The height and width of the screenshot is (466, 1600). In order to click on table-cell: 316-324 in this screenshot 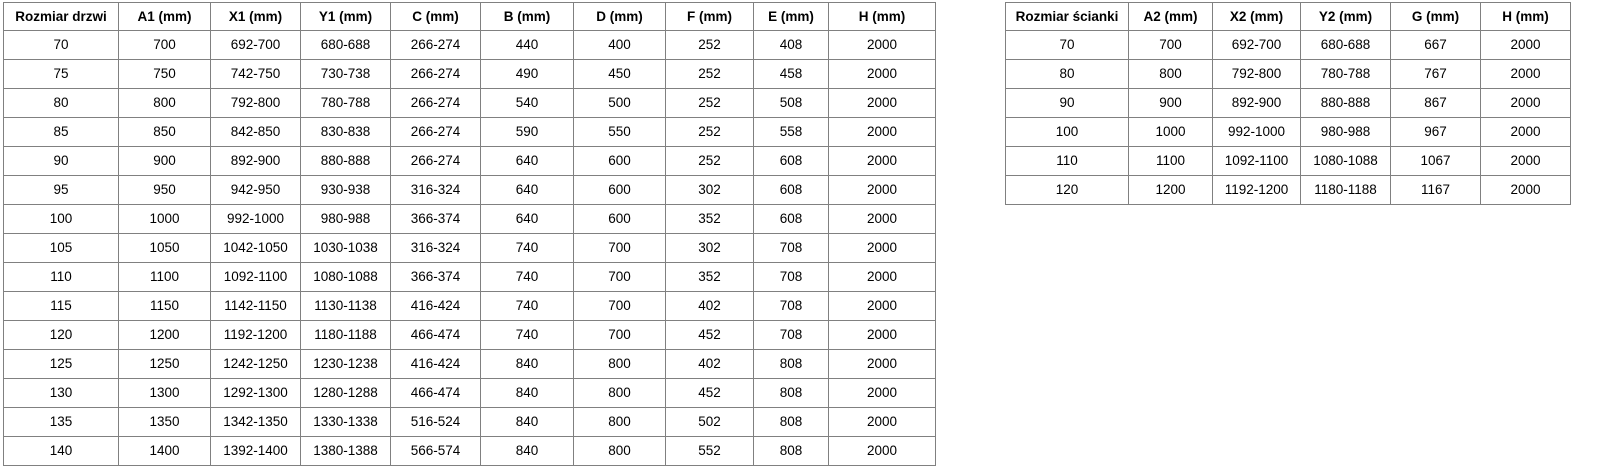, I will do `click(435, 190)`.